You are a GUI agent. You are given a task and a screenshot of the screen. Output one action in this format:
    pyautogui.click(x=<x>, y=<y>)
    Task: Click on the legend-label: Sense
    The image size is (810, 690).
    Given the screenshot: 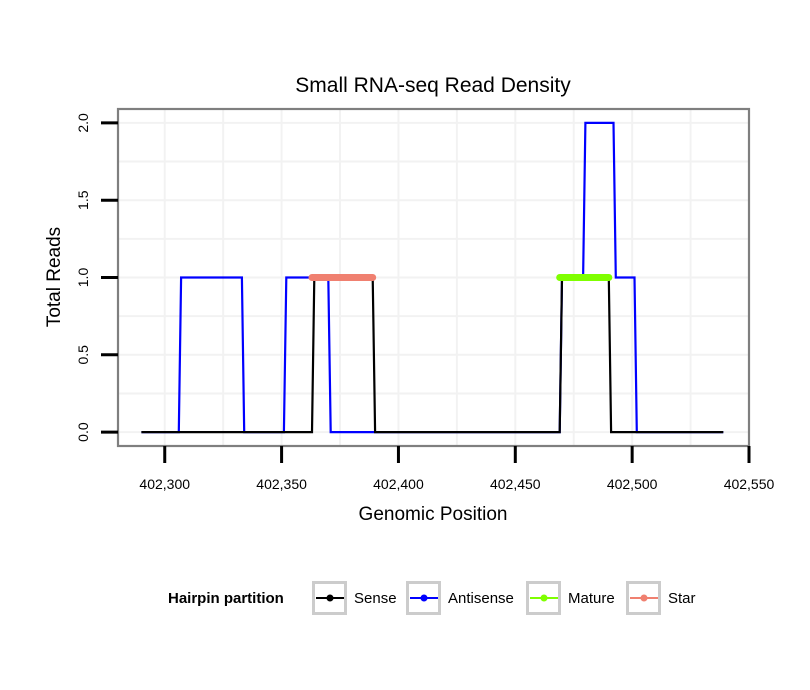 What is the action you would take?
    pyautogui.click(x=375, y=598)
    